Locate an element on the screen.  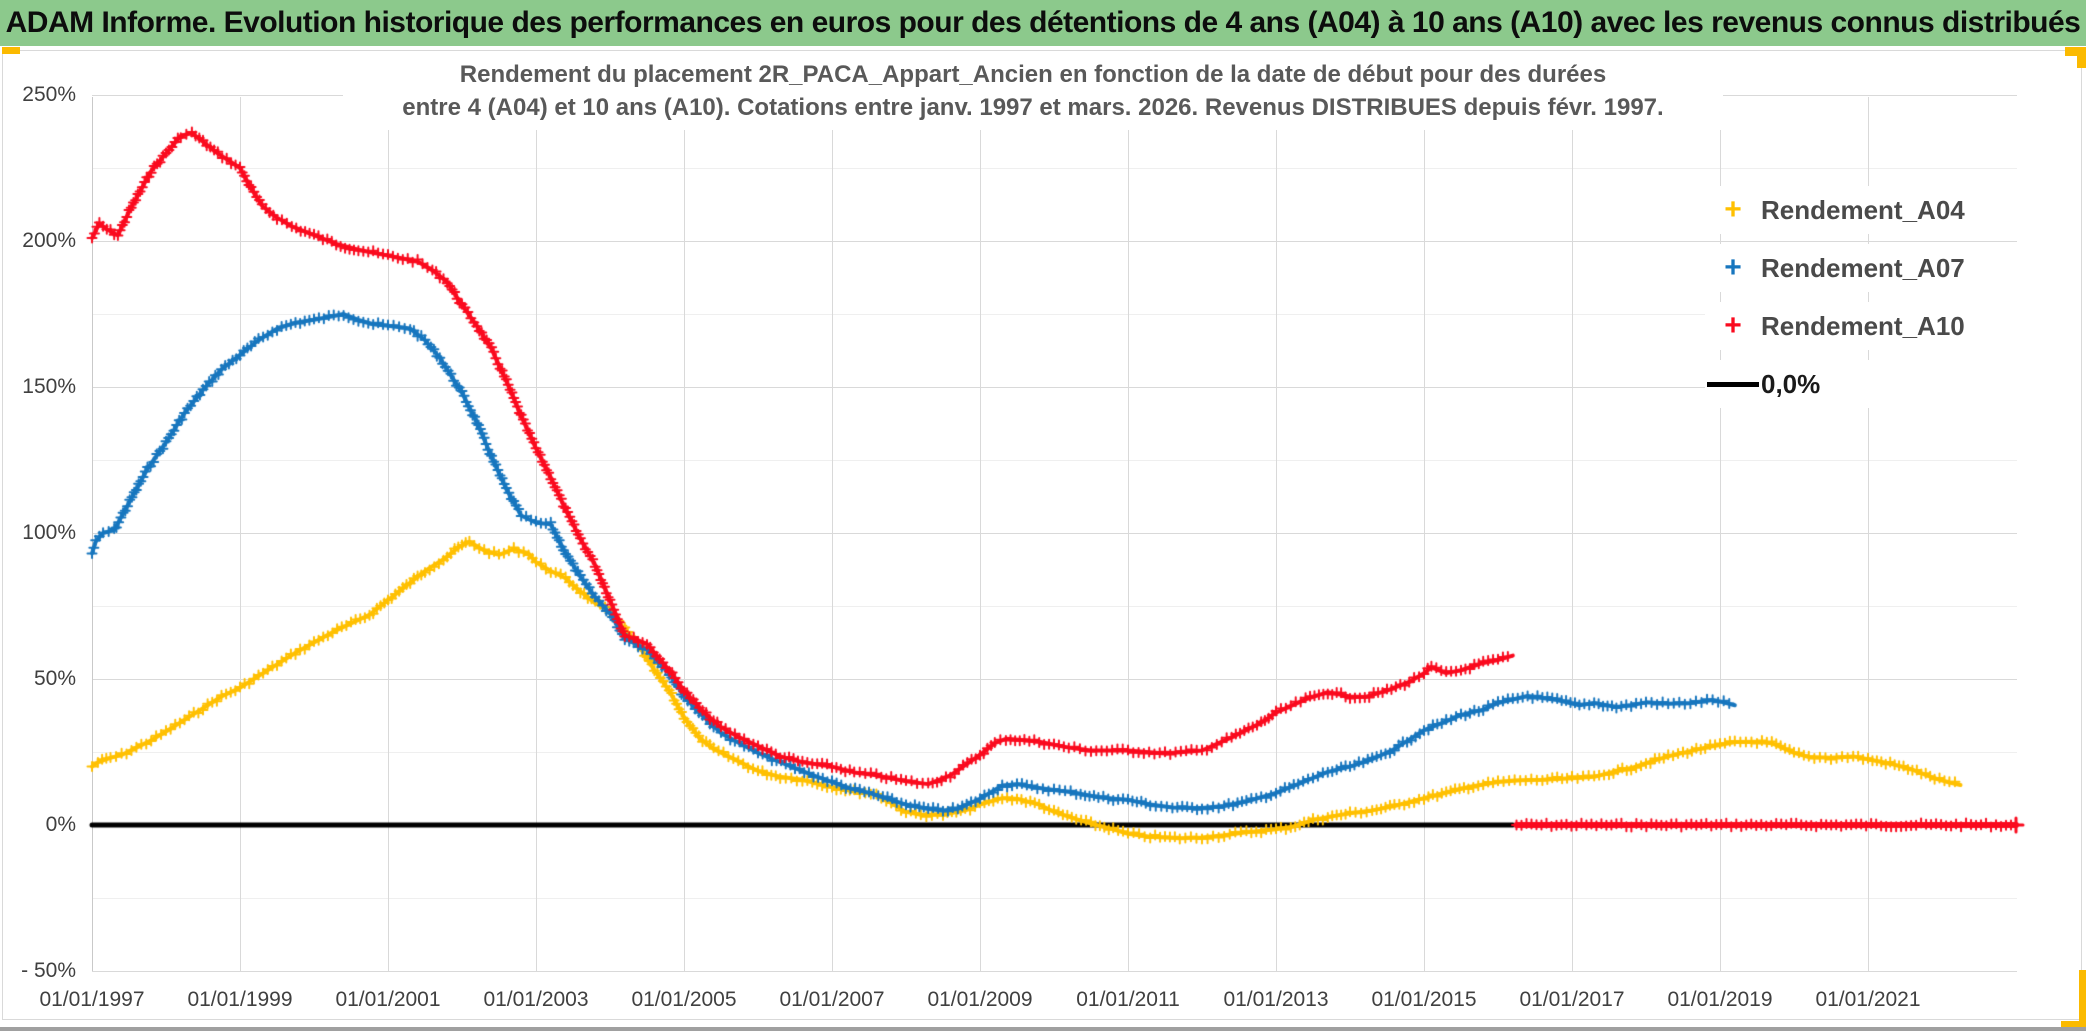
legend-item-rendement-a07: + Rendement_A07 is located at coordinates (1867, 268).